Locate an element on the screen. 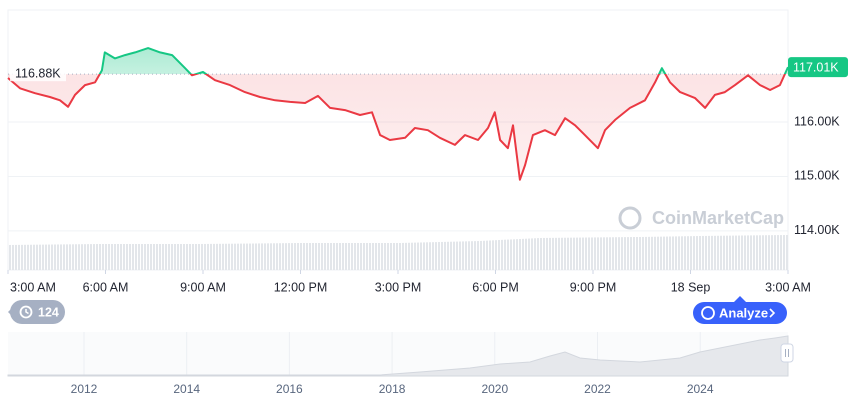 This screenshot has width=860, height=401. x-tick-label: 3:00 PM is located at coordinates (398, 287).